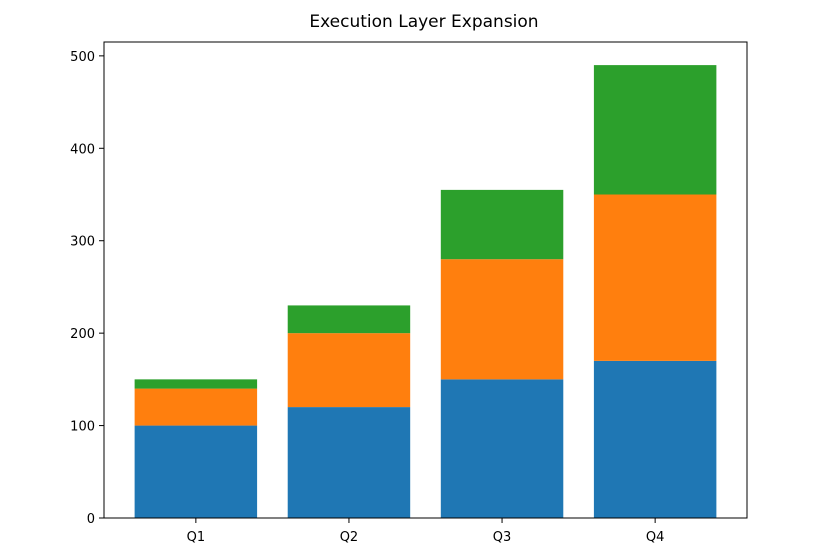  Describe the element at coordinates (91, 519) in the screenshot. I see `y-tick-label-0: 0` at that location.